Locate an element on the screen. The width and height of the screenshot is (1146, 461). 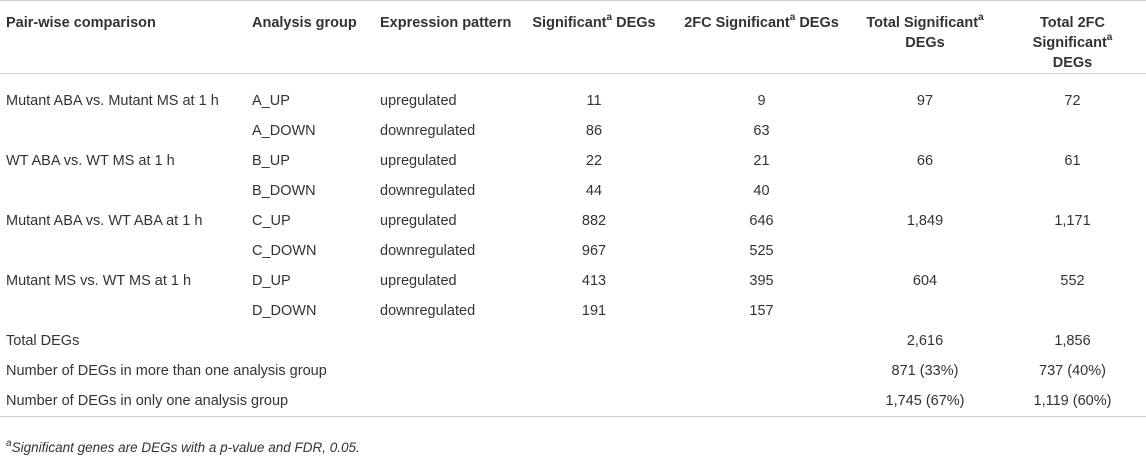
cell-2fc-significant-degs: 395 is located at coordinates (761, 281).